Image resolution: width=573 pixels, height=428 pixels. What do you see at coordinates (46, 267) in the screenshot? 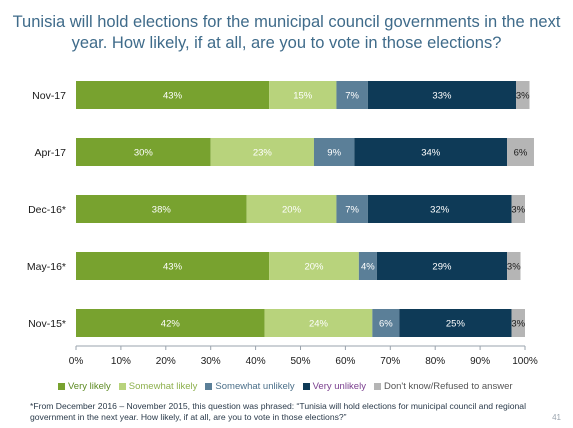
I see `category-label: May-16*` at bounding box center [46, 267].